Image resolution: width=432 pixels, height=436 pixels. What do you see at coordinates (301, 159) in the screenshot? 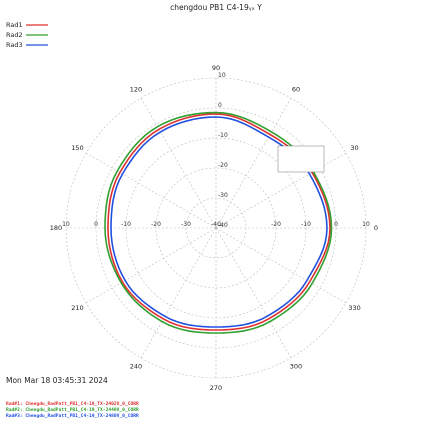
I see `cursor-box` at bounding box center [301, 159].